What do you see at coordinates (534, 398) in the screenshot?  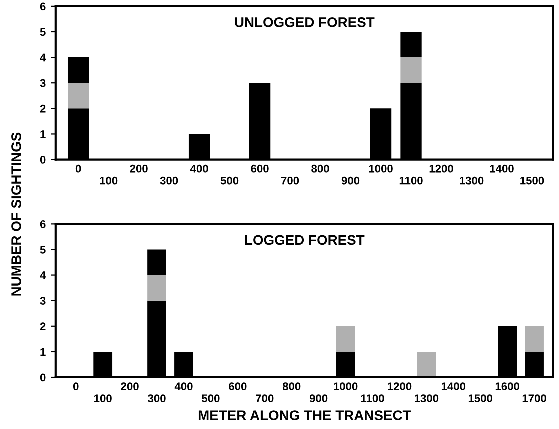 I see `x-tick-label: 1700` at bounding box center [534, 398].